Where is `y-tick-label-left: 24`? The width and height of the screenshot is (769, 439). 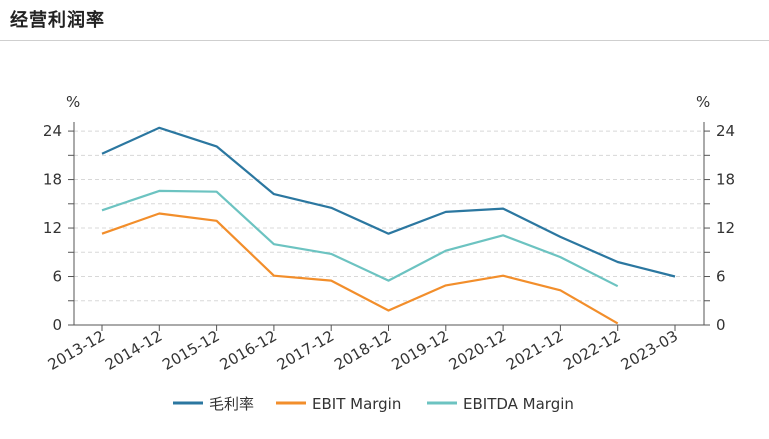 y-tick-label-left: 24 is located at coordinates (52, 131).